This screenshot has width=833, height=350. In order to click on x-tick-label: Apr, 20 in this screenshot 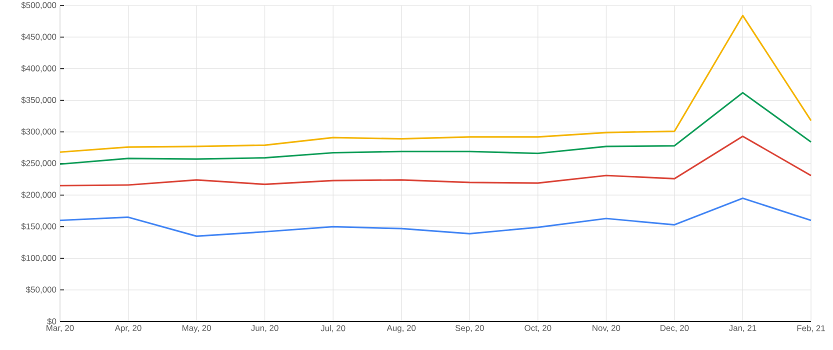, I will do `click(128, 329)`.